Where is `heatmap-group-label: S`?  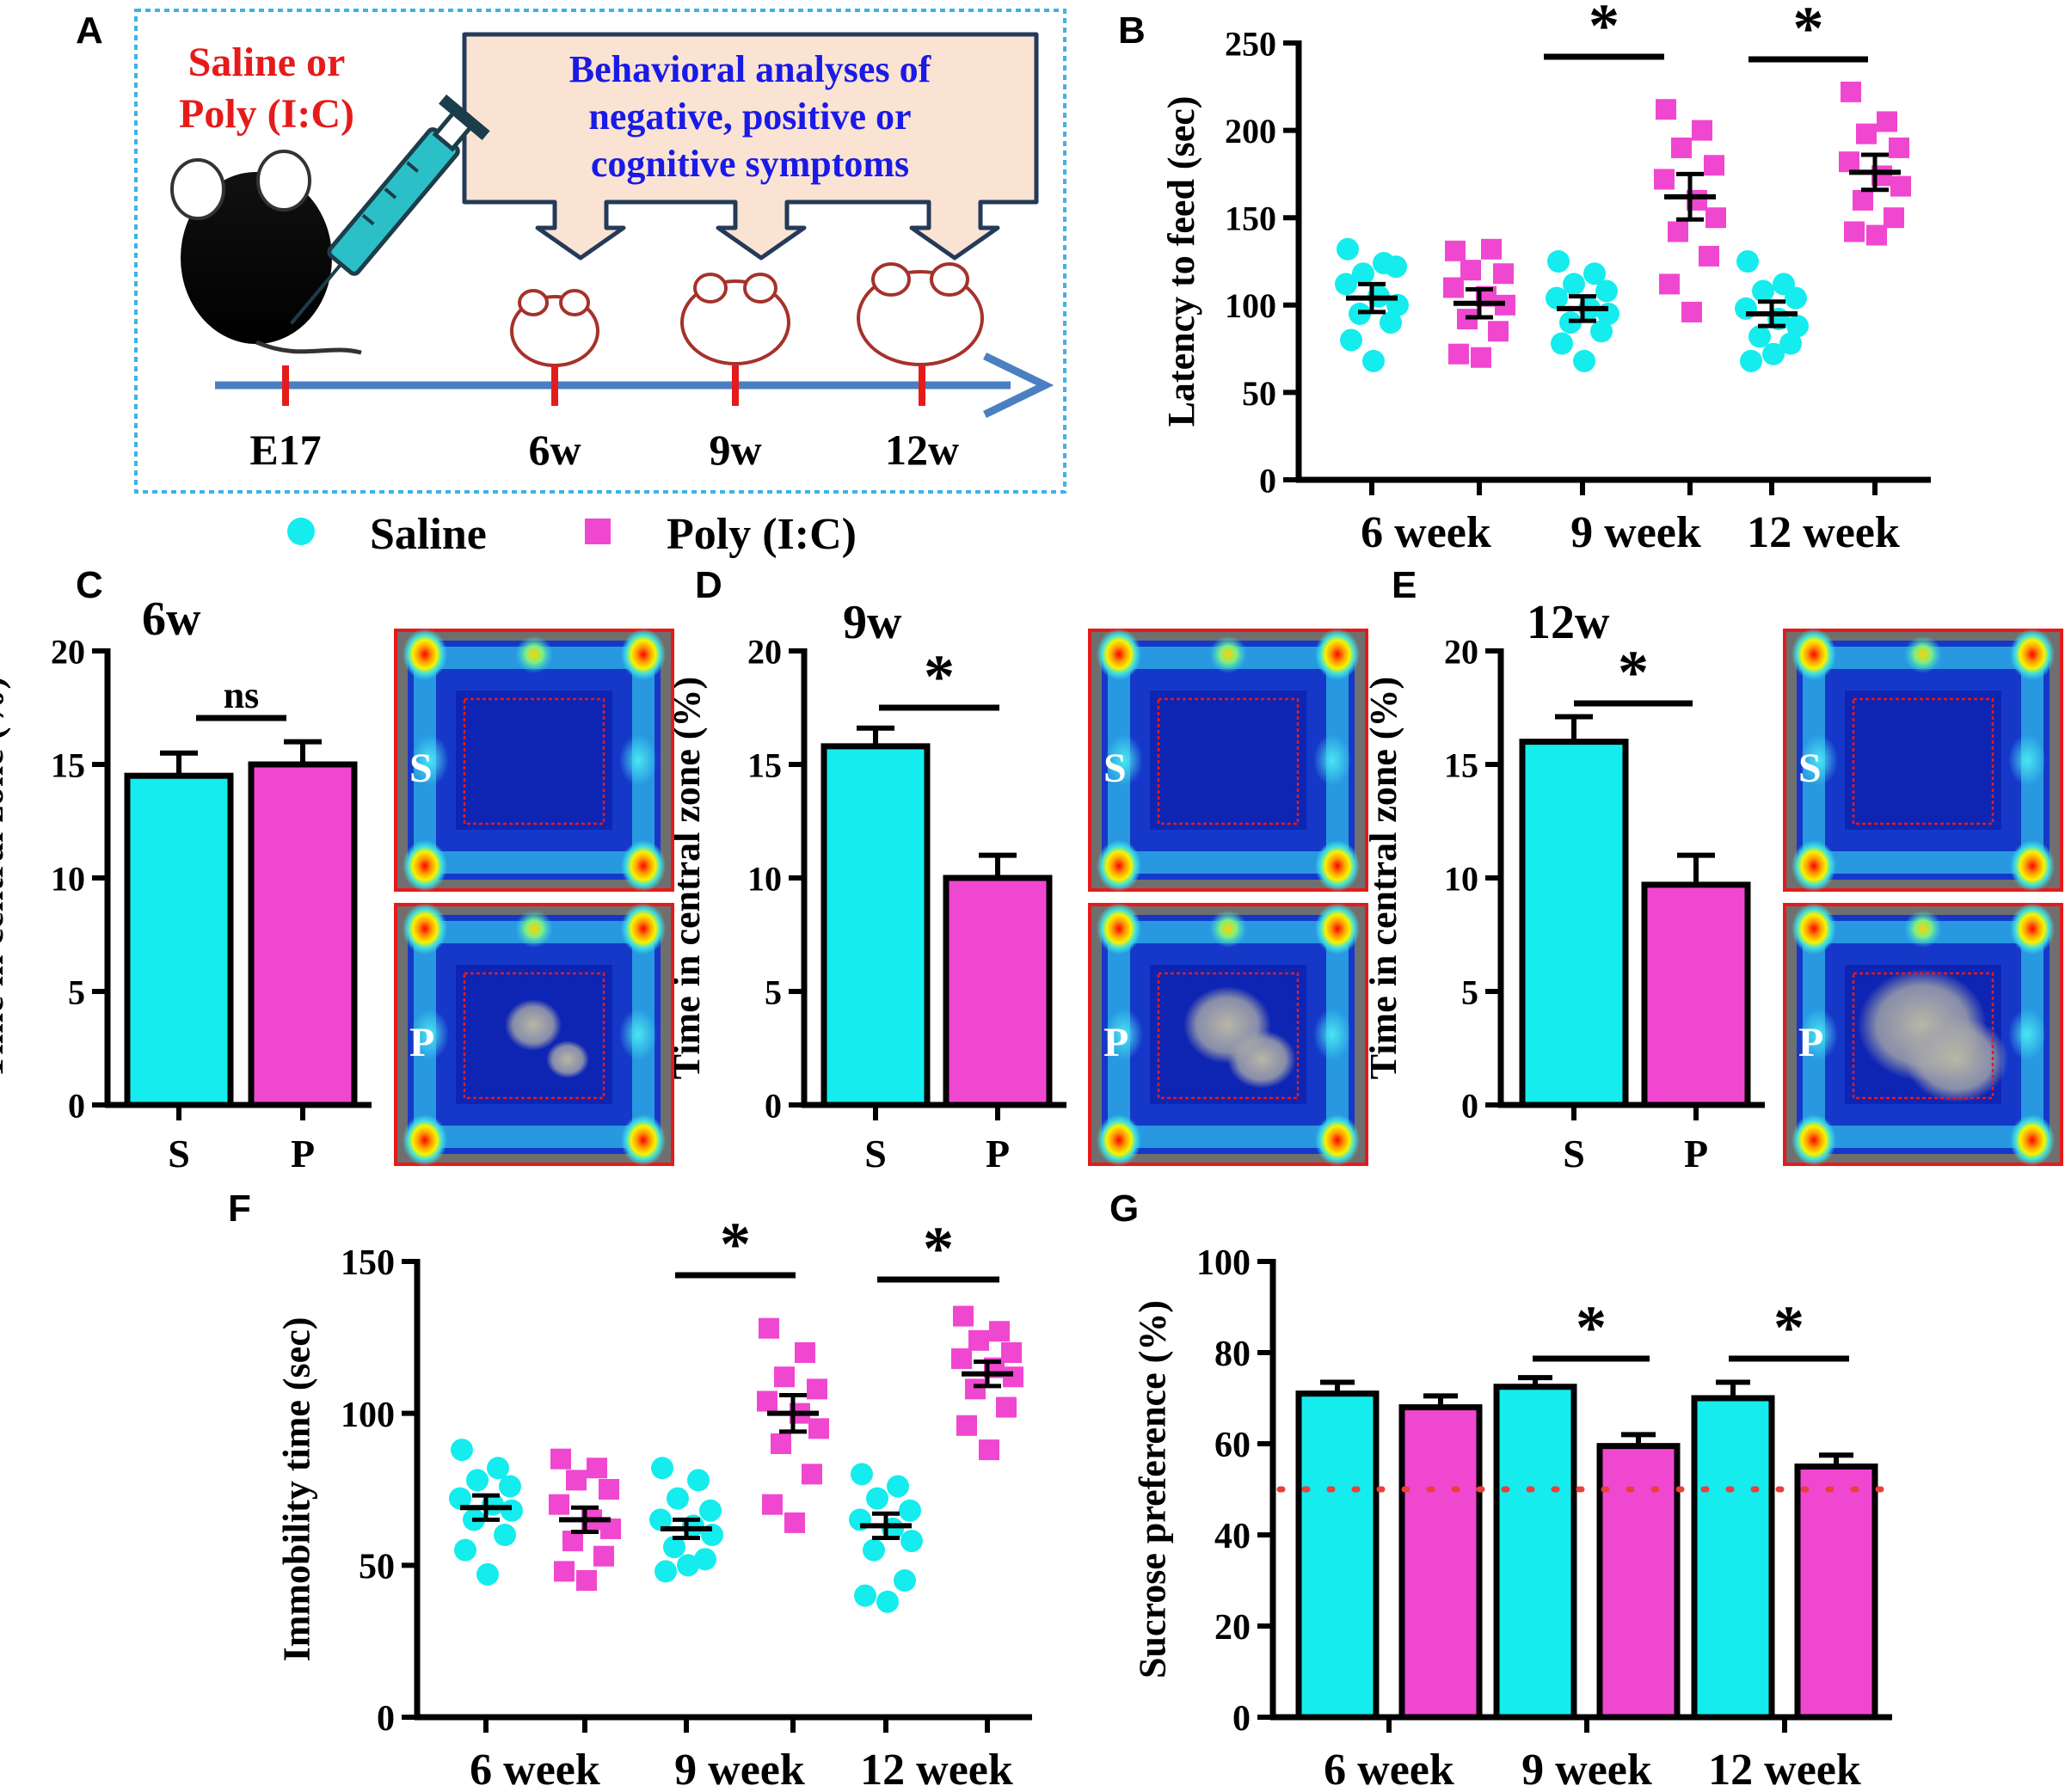 heatmap-group-label: S is located at coordinates (1810, 768).